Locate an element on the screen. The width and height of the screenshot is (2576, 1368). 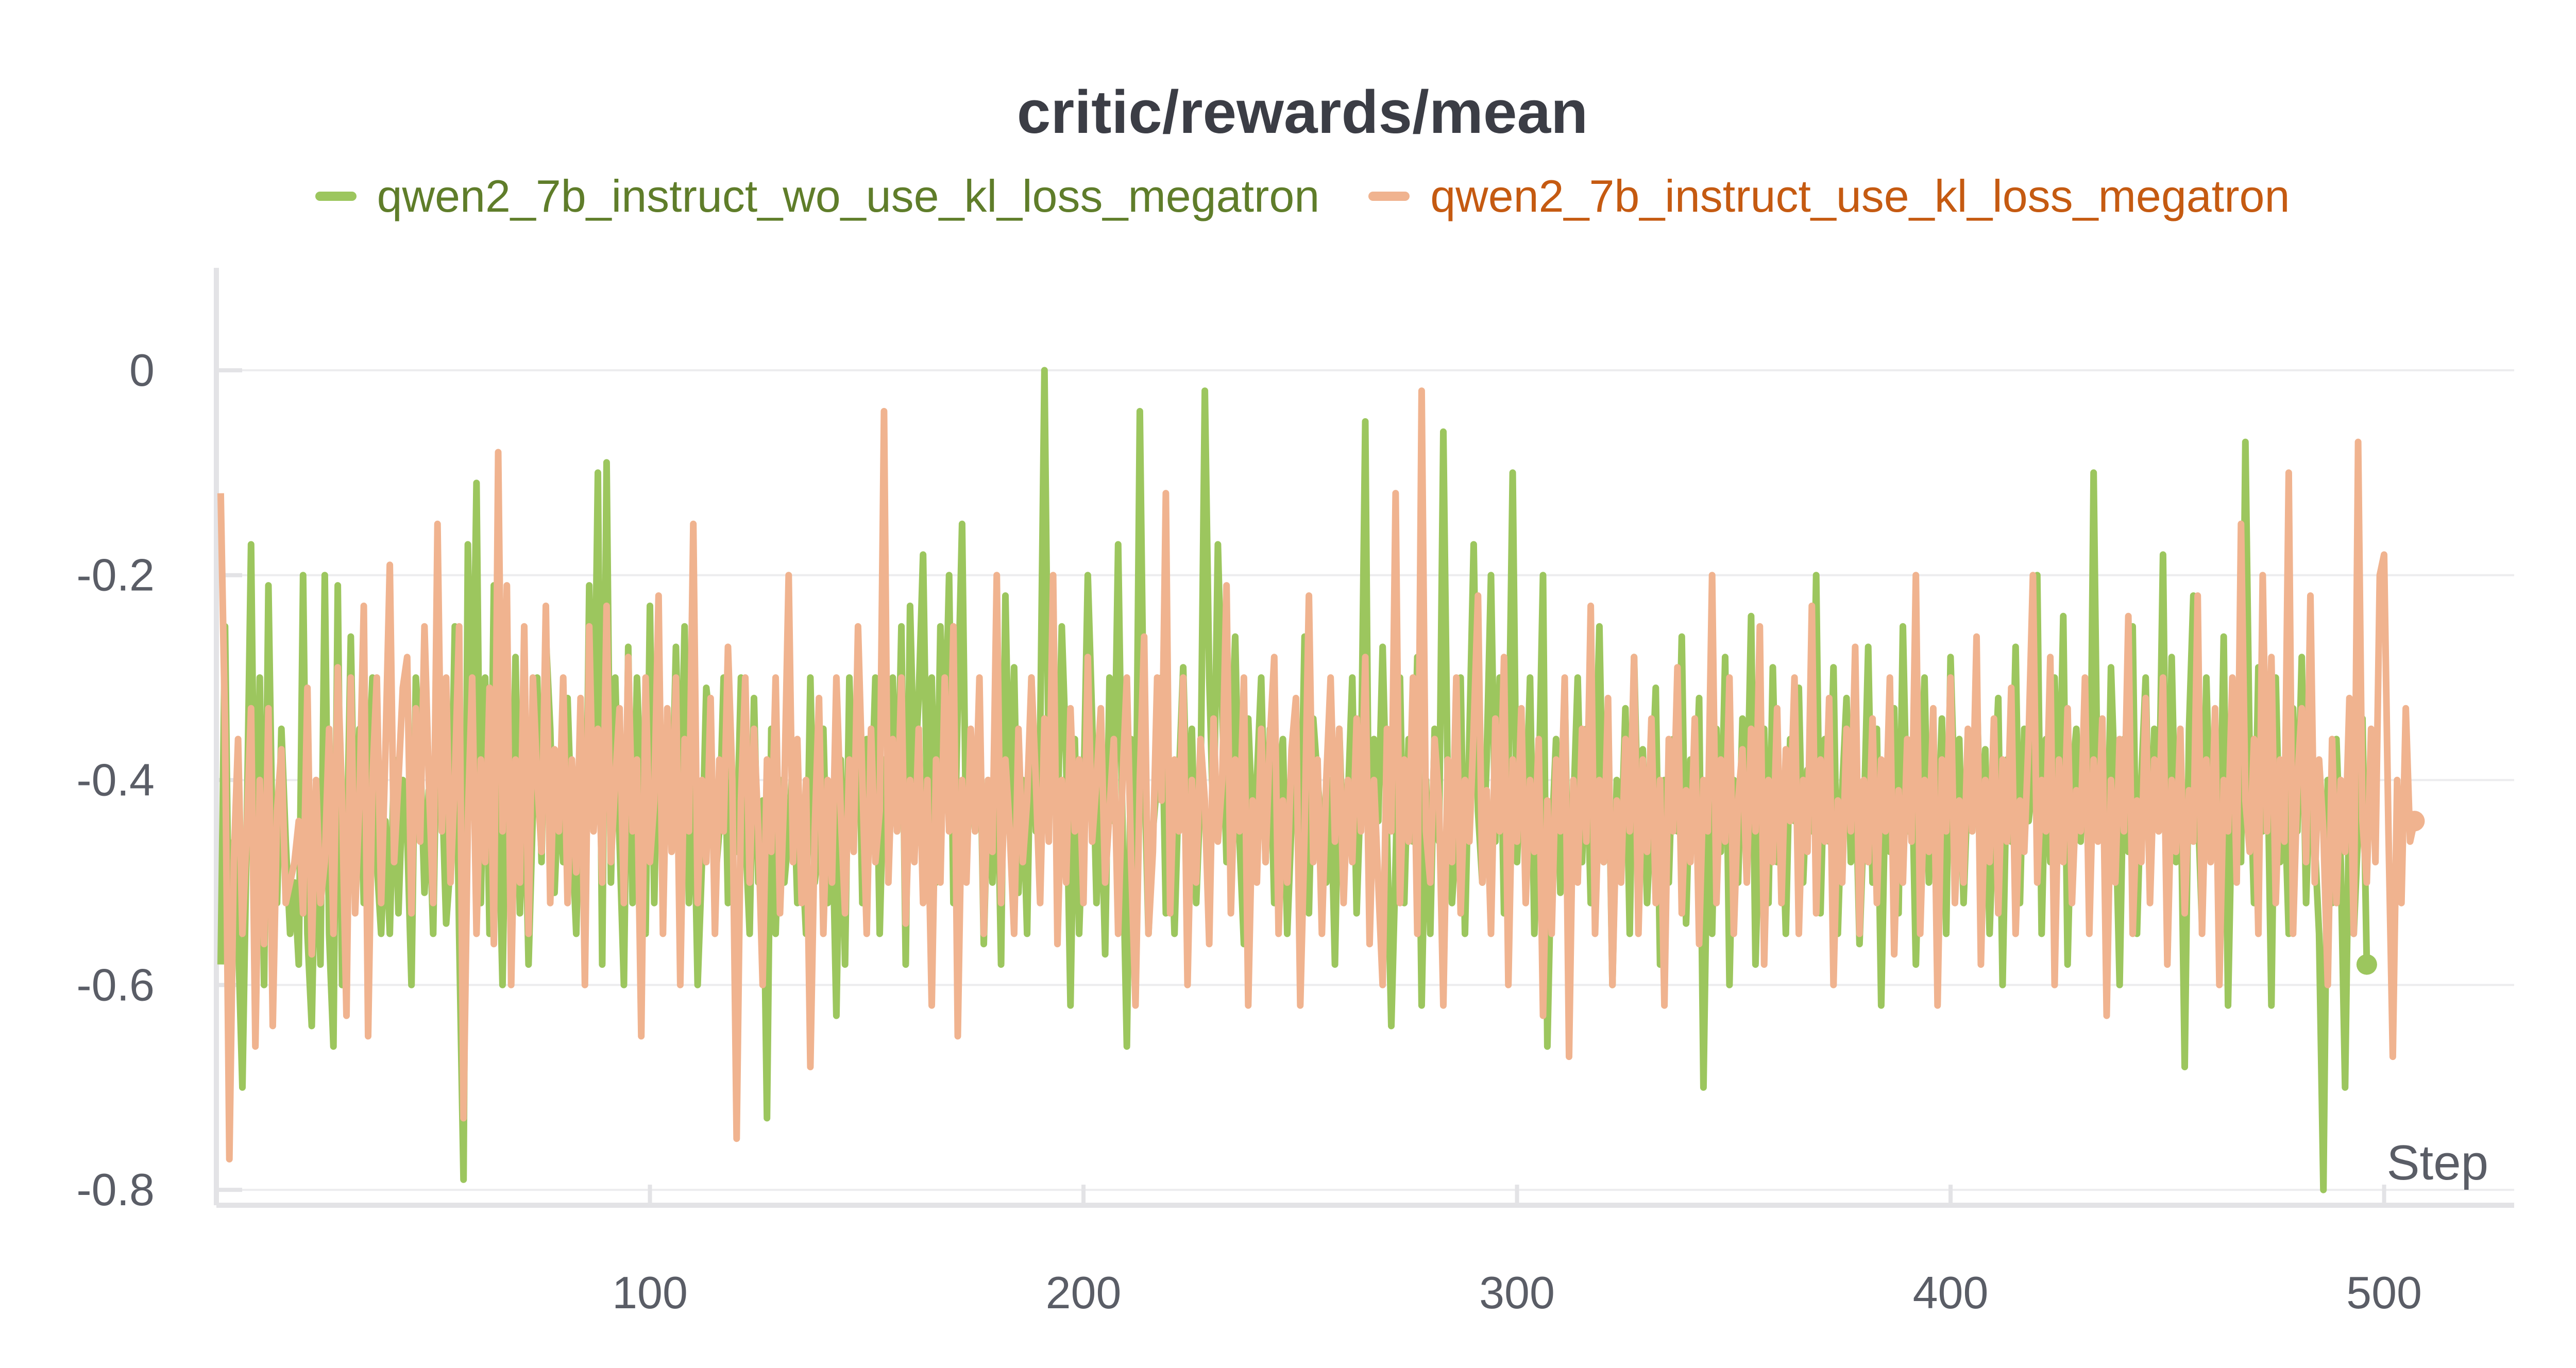
y-tick-labels: 0 -0.2 -0.4 -0.6 -0.8 is located at coordinates (115, 780).